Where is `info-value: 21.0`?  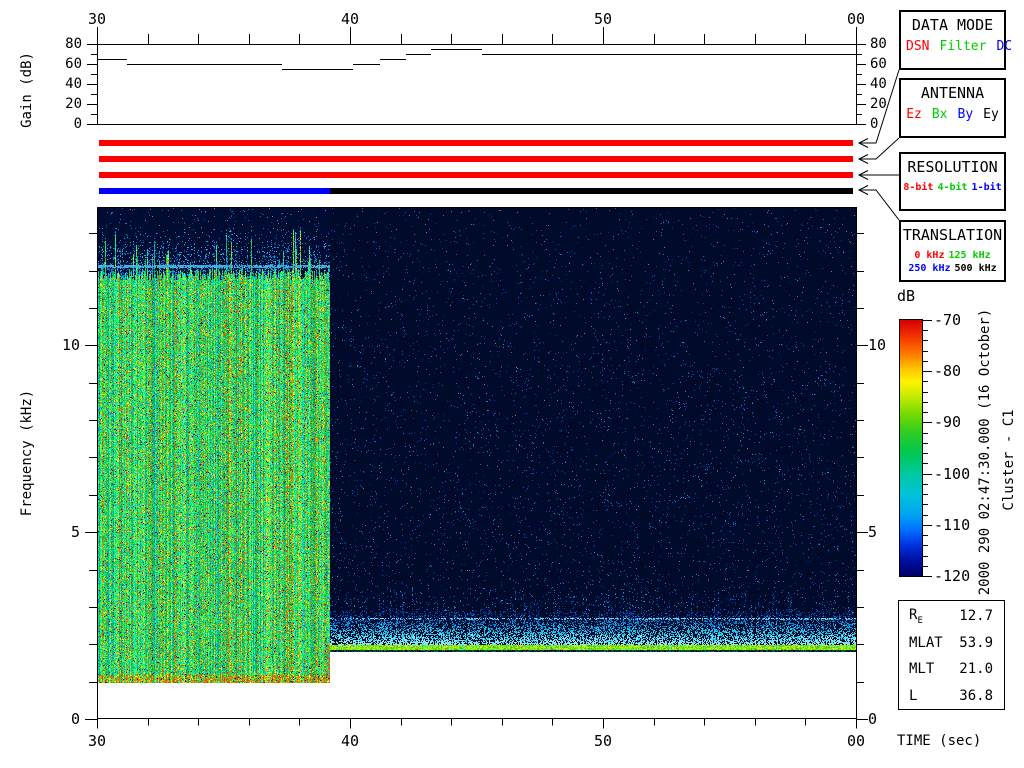 info-value: 21.0 is located at coordinates (976, 669).